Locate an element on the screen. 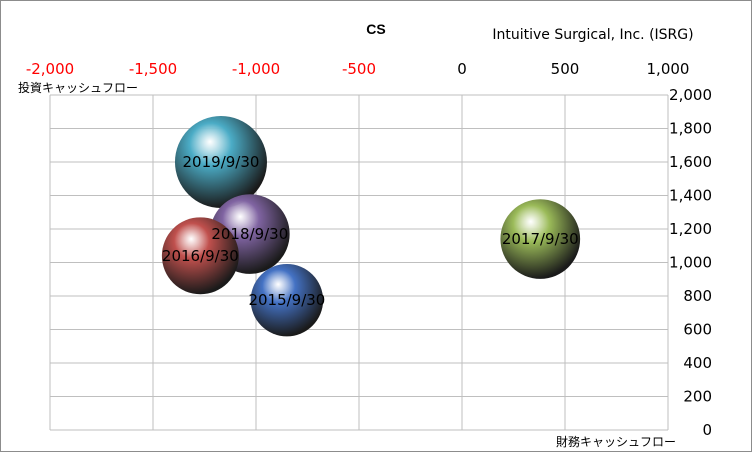  y-tick-label: 1,000 is located at coordinates (690, 263).